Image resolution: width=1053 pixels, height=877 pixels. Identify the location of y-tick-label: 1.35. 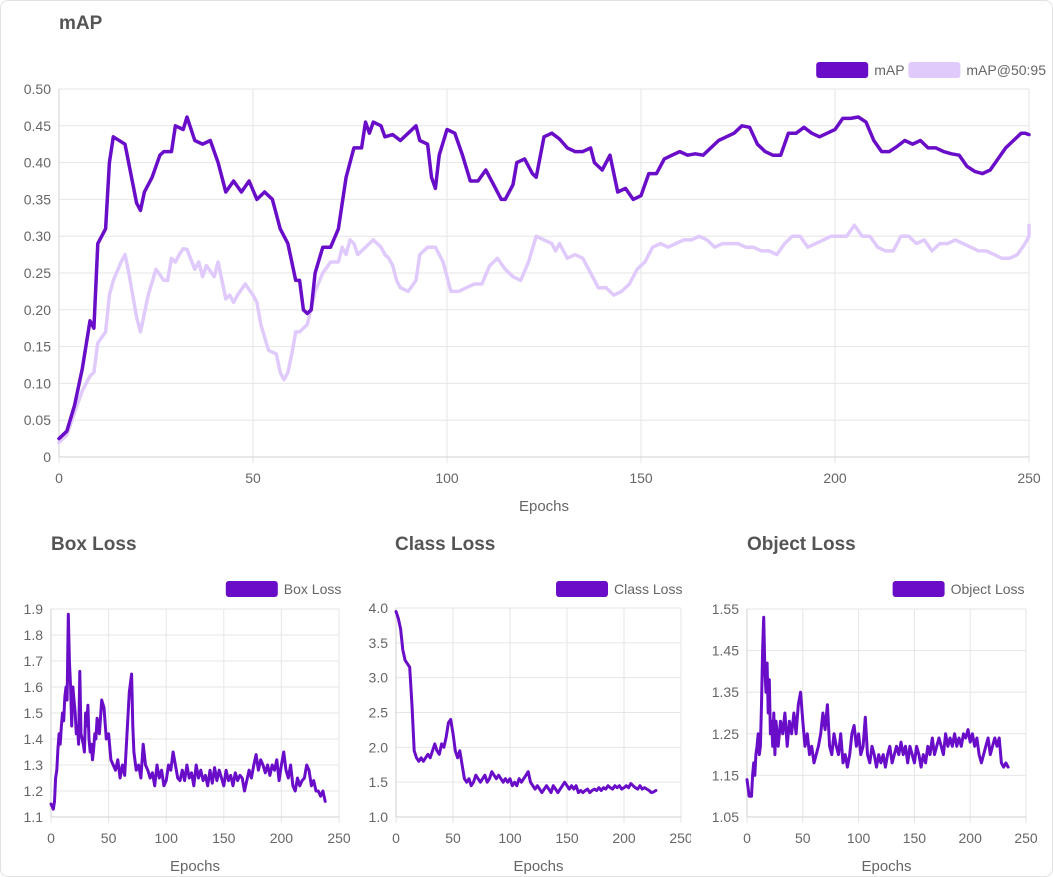
(725, 692).